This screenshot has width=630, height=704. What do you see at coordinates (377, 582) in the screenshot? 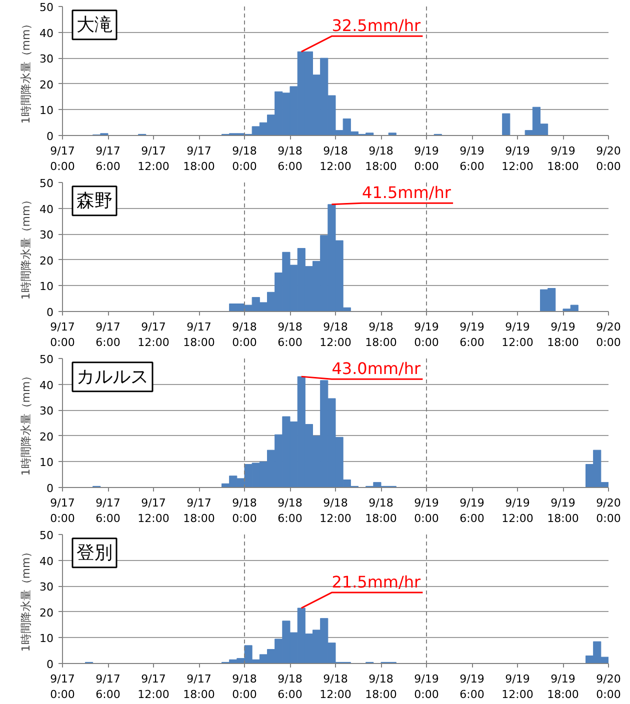
I see `annotation: 21.5mm/hr` at bounding box center [377, 582].